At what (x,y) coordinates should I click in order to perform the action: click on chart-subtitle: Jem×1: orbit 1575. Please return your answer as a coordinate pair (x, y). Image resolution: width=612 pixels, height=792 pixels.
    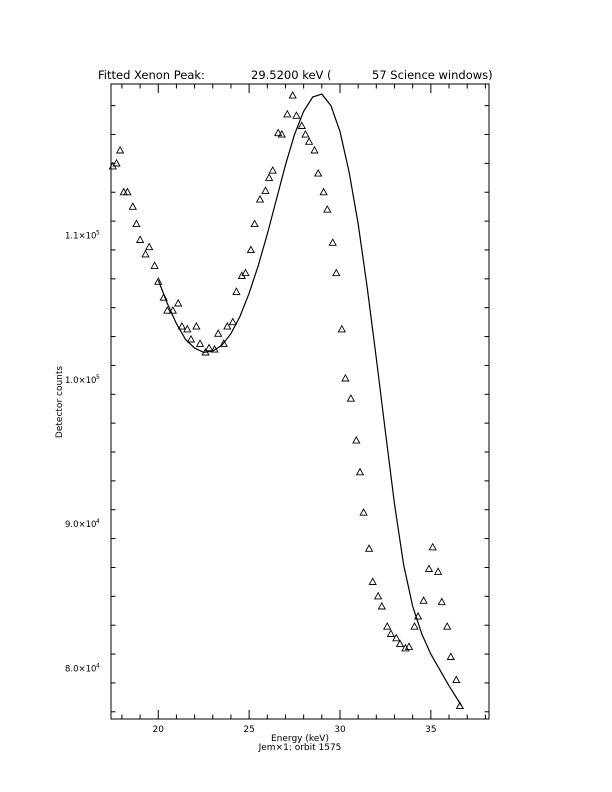
    Looking at the image, I should click on (300, 748).